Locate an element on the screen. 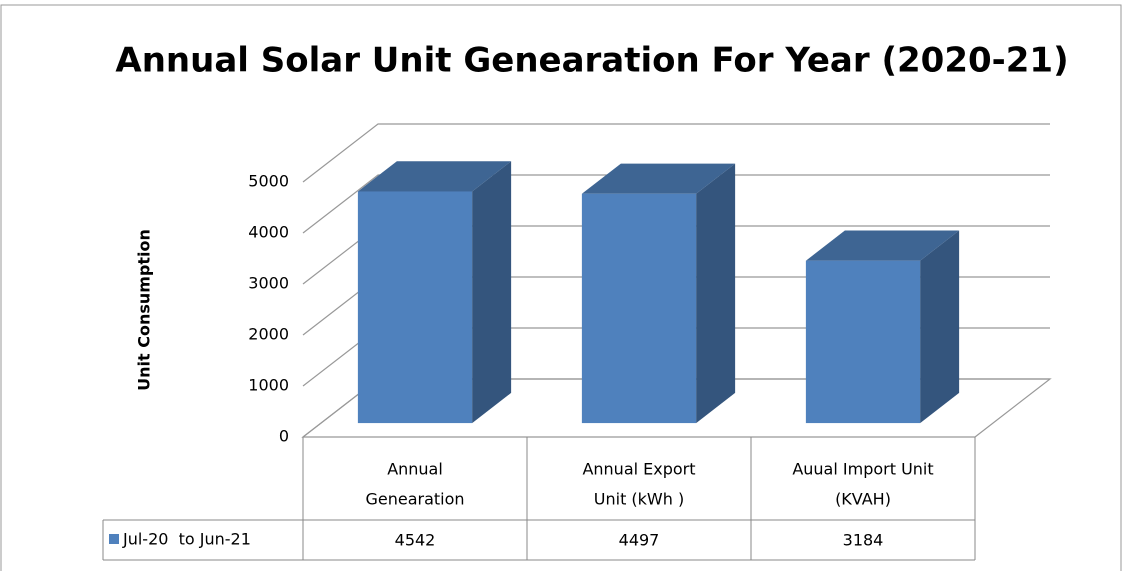 The image size is (1132, 571). x-tick-label: (KVAH) is located at coordinates (863, 499).